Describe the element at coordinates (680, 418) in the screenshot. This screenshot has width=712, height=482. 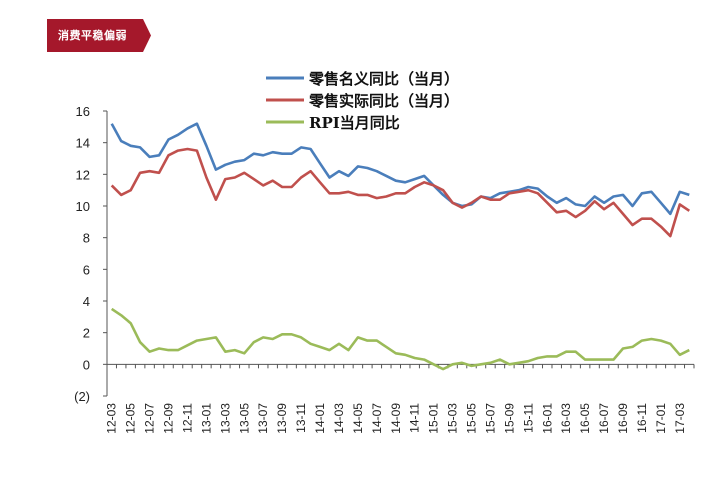
I see `x-tick-label: 17-03` at that location.